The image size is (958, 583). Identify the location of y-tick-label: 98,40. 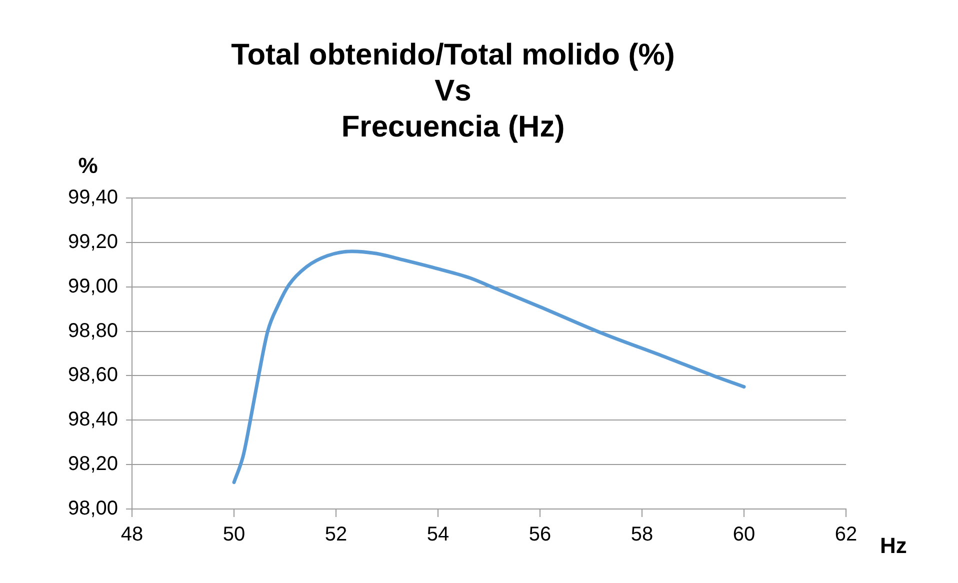
(93, 419).